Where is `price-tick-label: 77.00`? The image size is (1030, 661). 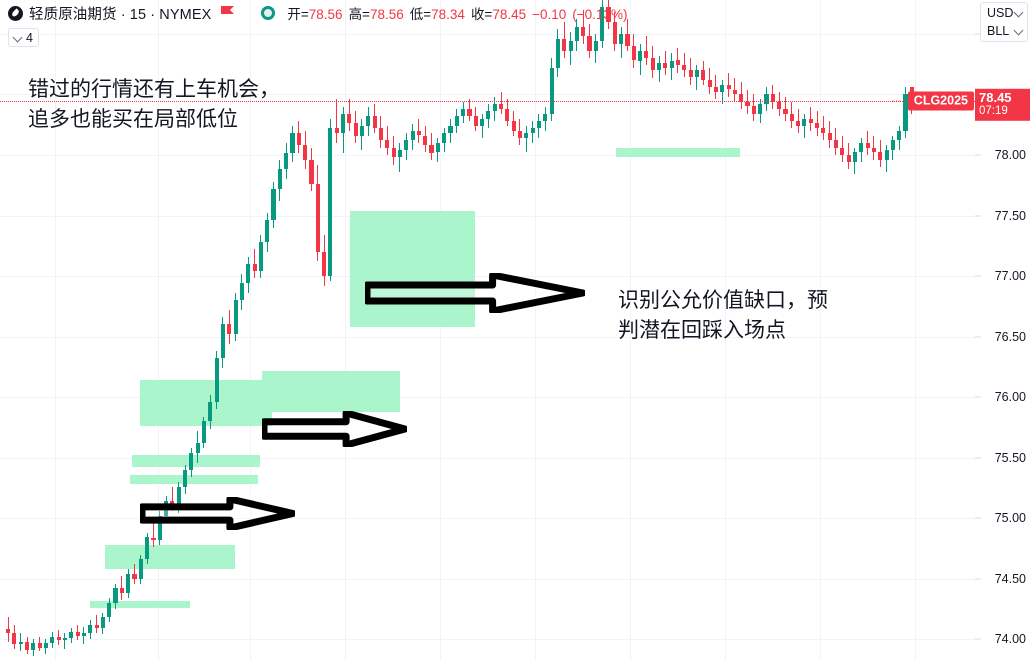 price-tick-label: 77.00 is located at coordinates (1010, 276).